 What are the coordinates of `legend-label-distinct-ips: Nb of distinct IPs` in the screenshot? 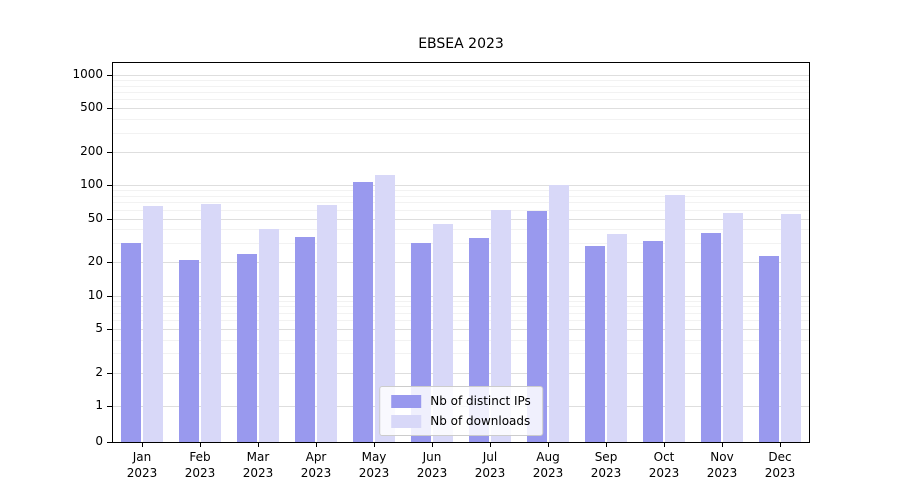 It's located at (480, 401).